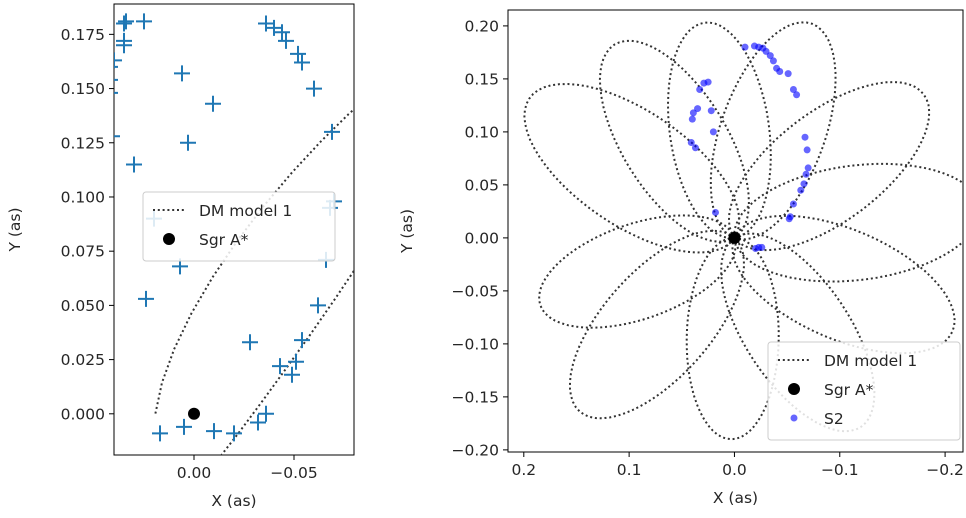 This screenshot has height=518, width=966. What do you see at coordinates (294, 473) in the screenshot?
I see `x-tick-label: −0.05` at bounding box center [294, 473].